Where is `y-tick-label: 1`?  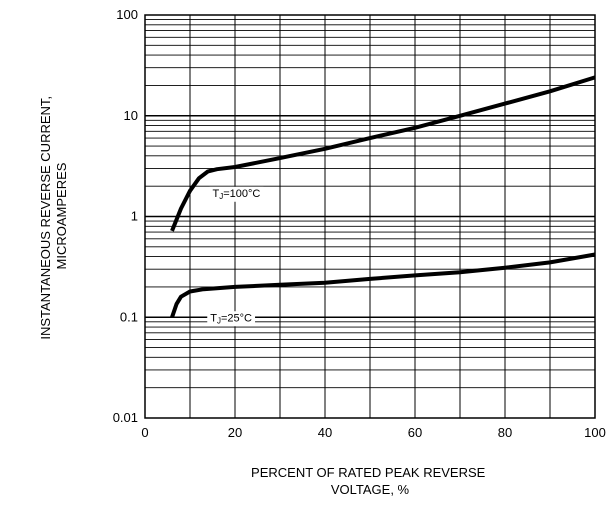 y-tick-label: 1 is located at coordinates (134, 216).